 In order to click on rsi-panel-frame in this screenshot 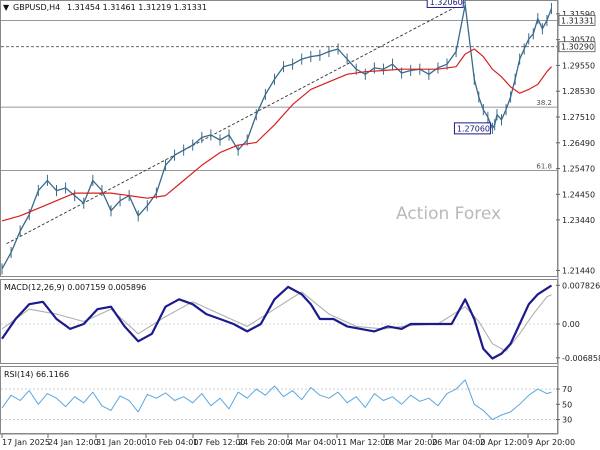, I will do `click(279, 400)`.